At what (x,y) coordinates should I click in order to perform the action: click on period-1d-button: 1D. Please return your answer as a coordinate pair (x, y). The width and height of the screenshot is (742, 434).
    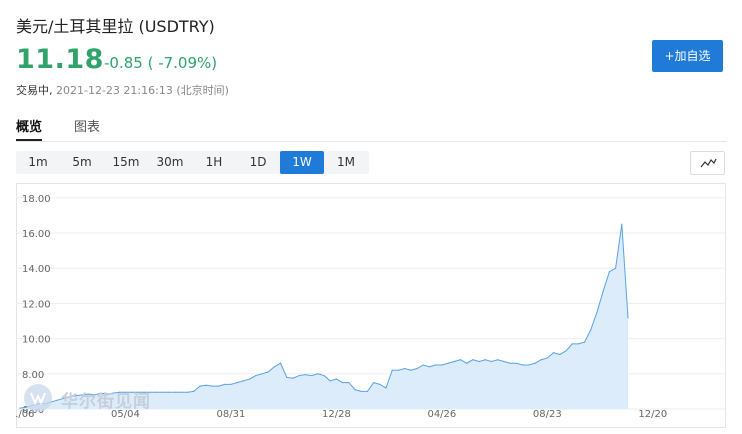
    Looking at the image, I should click on (258, 162).